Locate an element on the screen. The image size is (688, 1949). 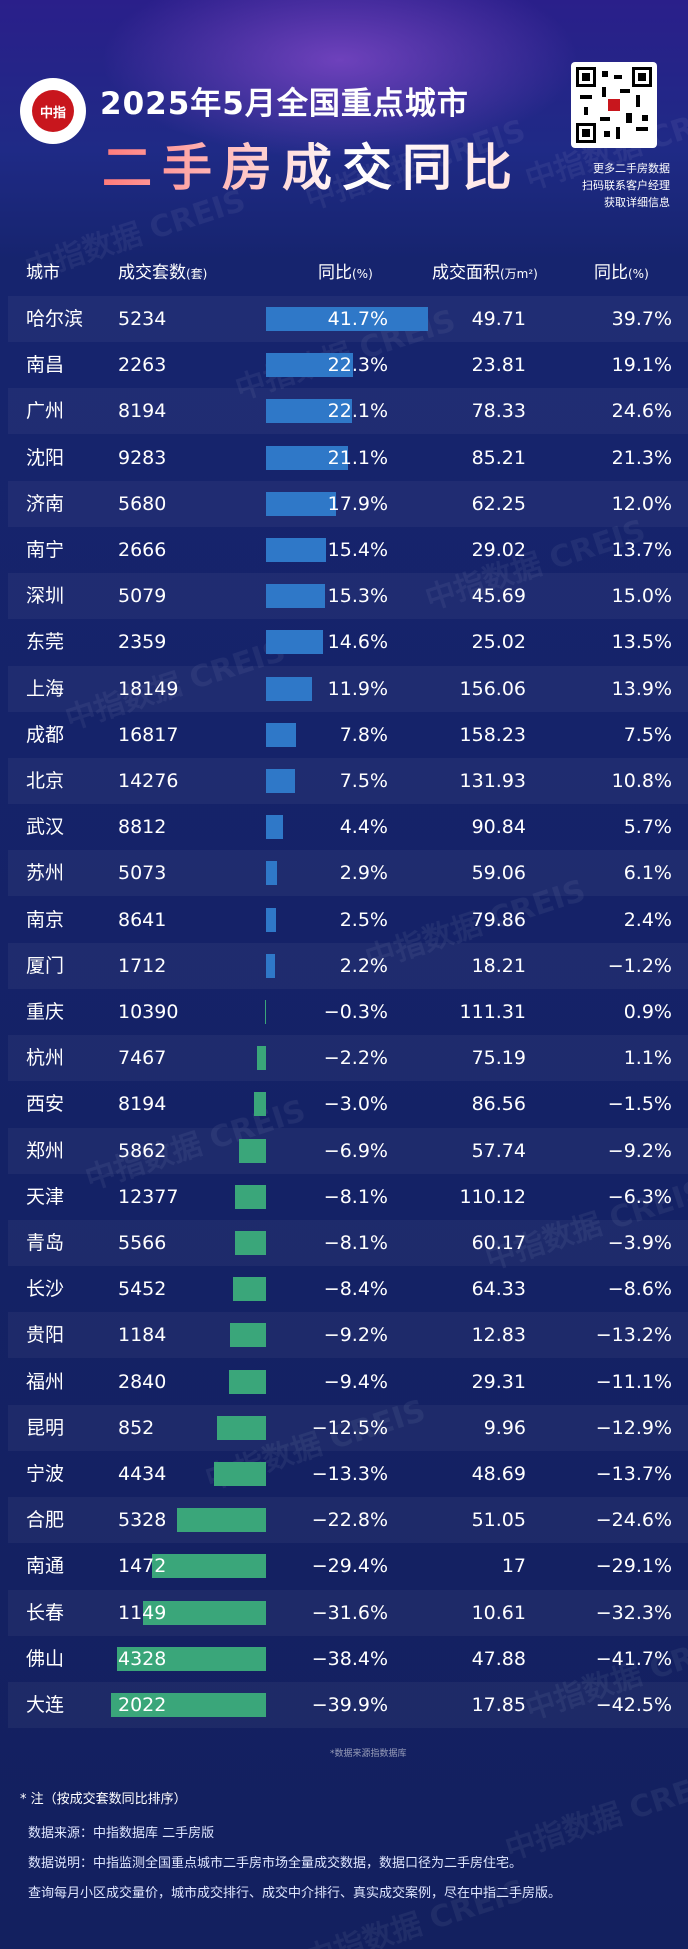
deal-area-yoy: 12.0% is located at coordinates (641, 503).